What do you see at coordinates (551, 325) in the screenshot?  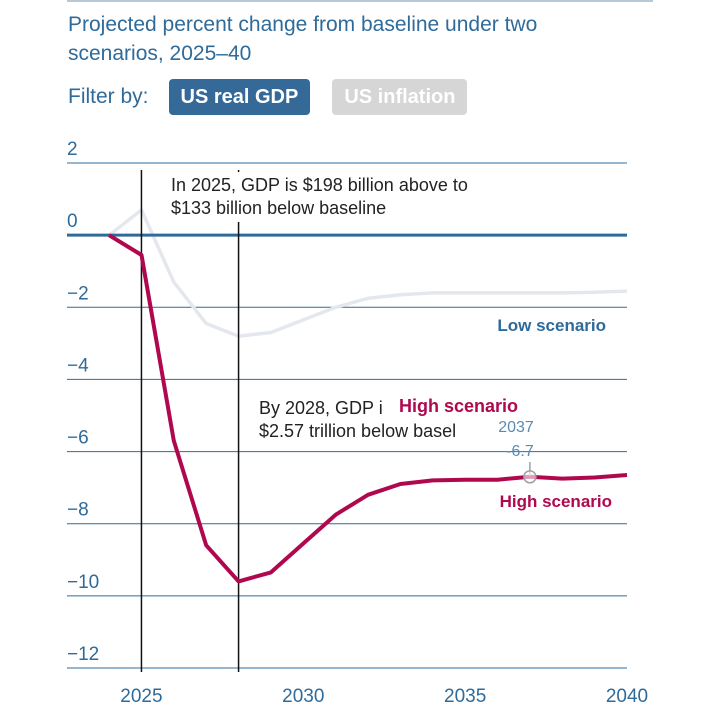 I see `low-scenario-label: Low scenario` at bounding box center [551, 325].